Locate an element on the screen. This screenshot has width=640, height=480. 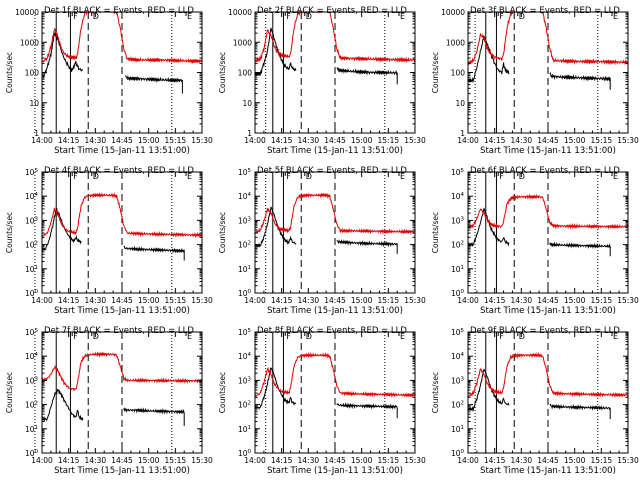
y-tick-label: 1000 is located at coordinates (242, 42).